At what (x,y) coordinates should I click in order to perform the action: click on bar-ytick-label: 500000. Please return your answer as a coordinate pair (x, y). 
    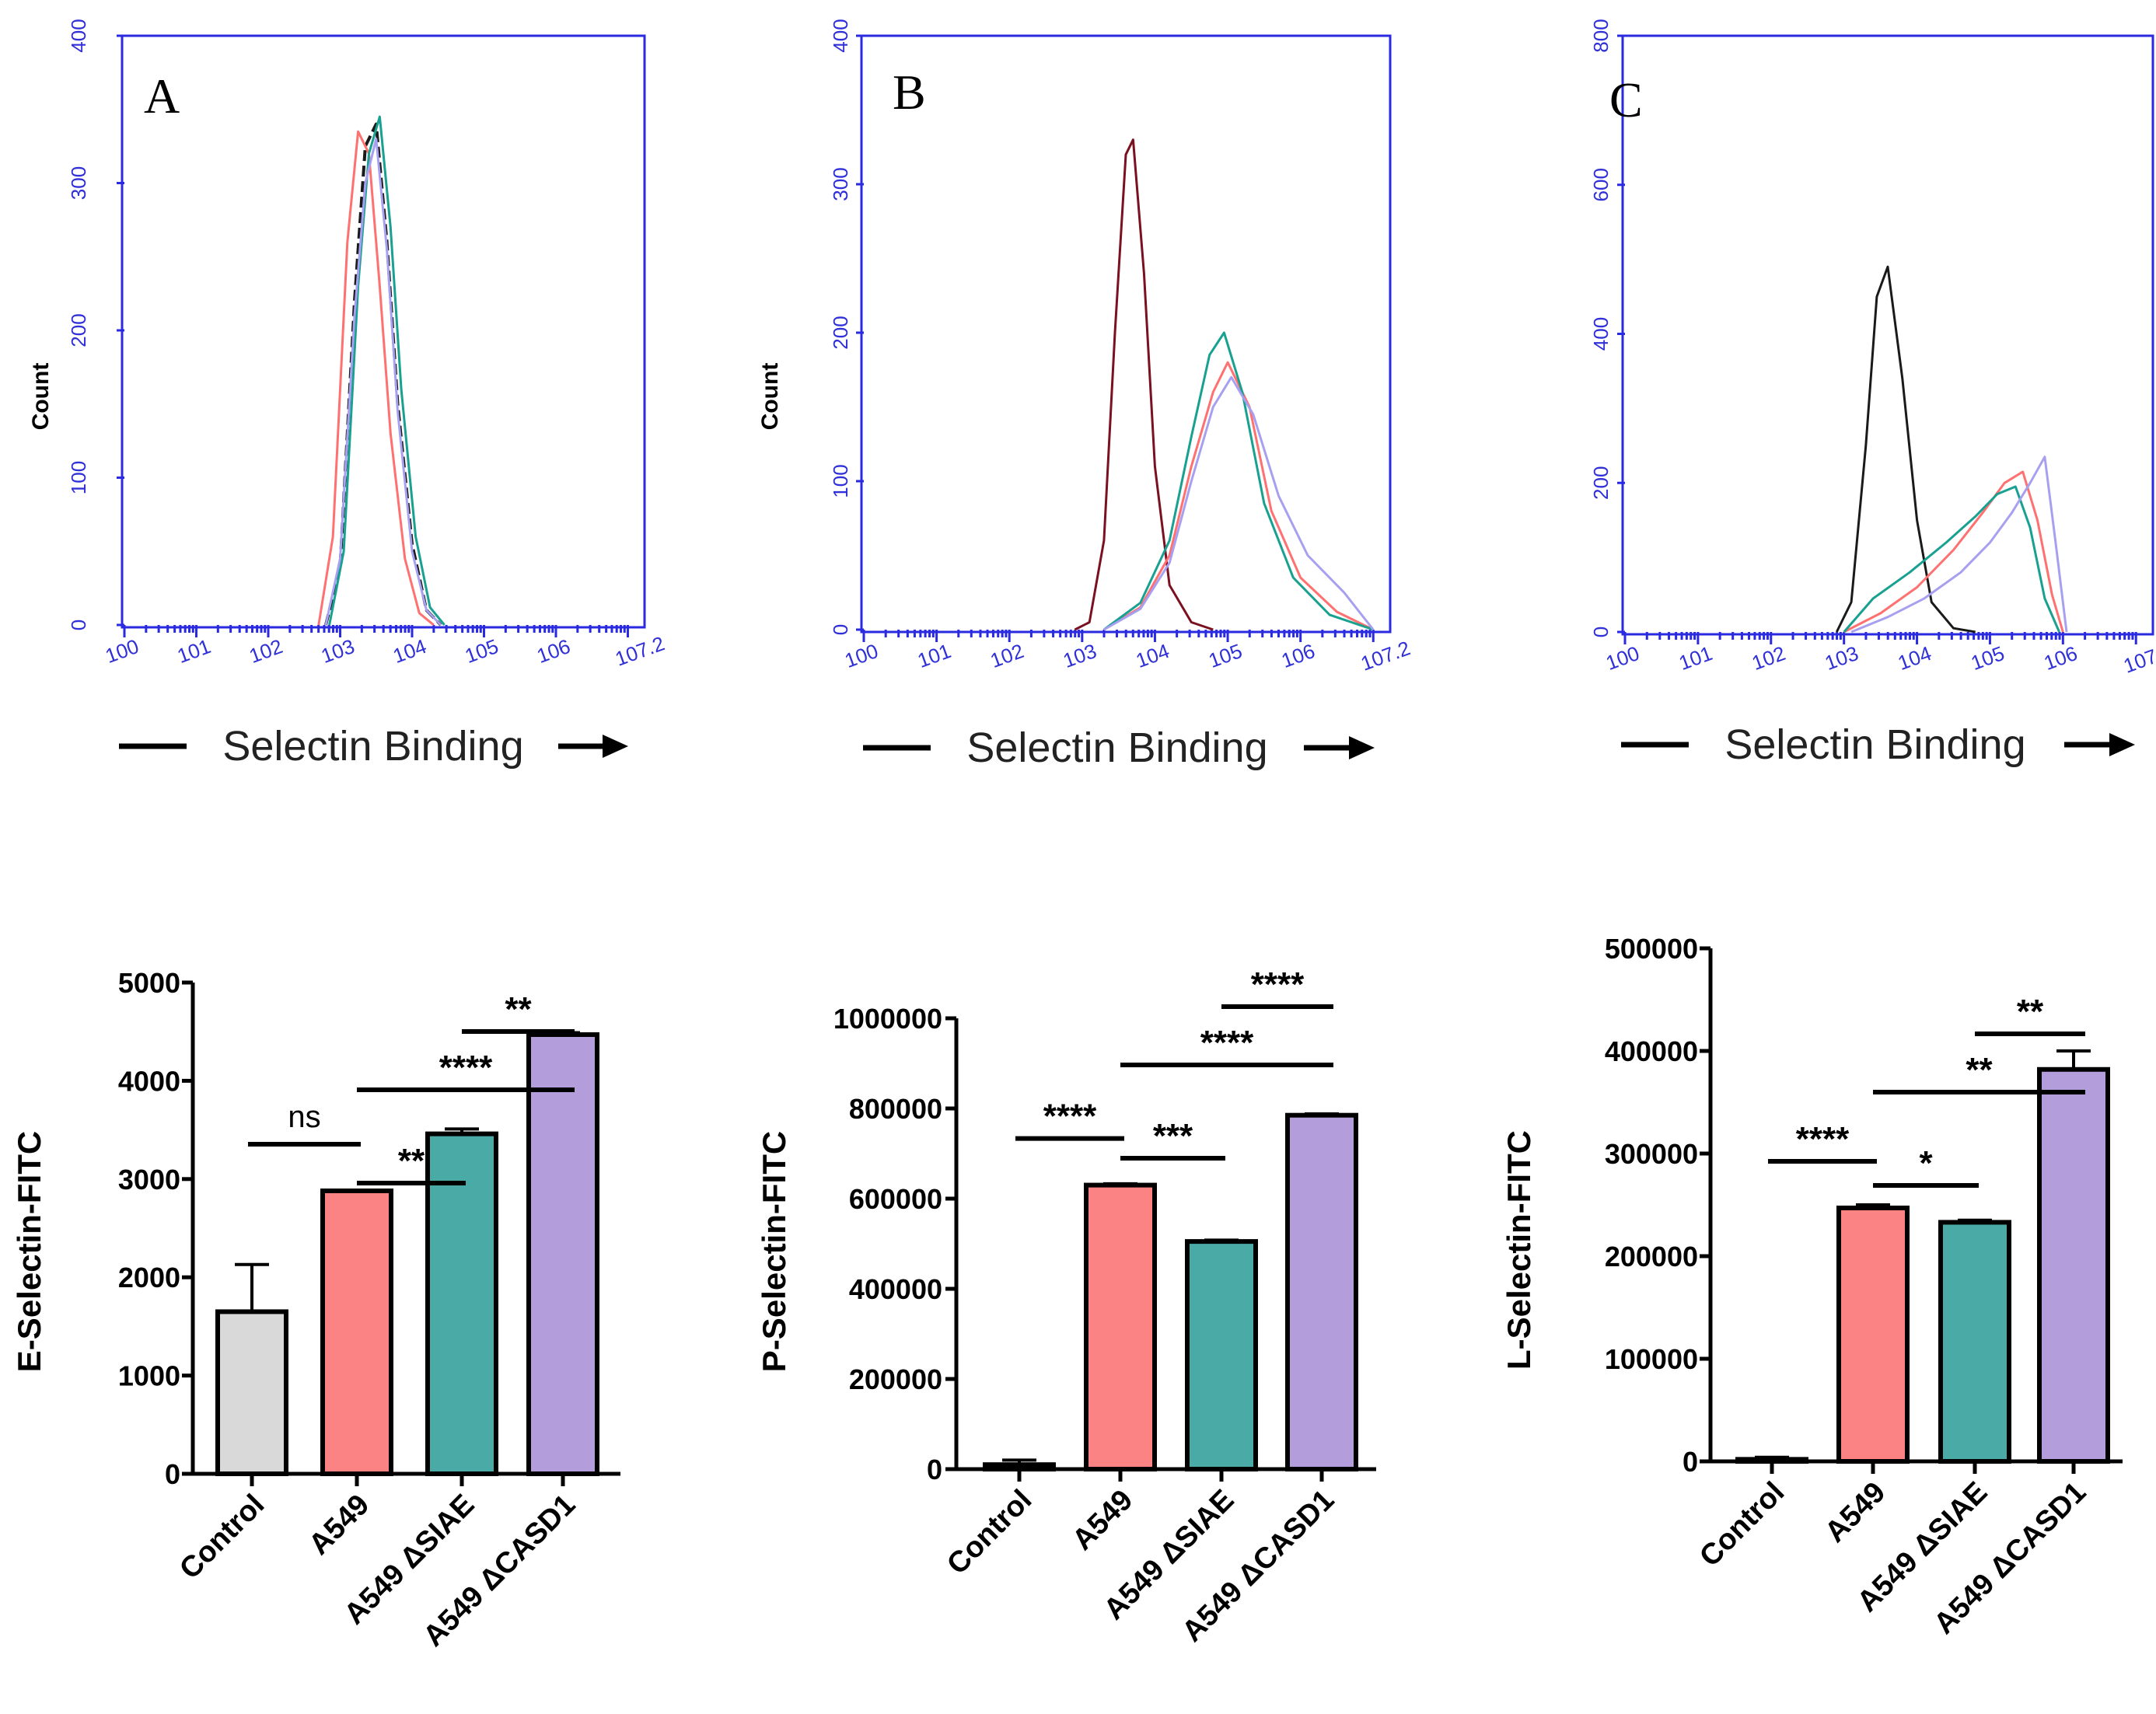
    Looking at the image, I should click on (1651, 949).